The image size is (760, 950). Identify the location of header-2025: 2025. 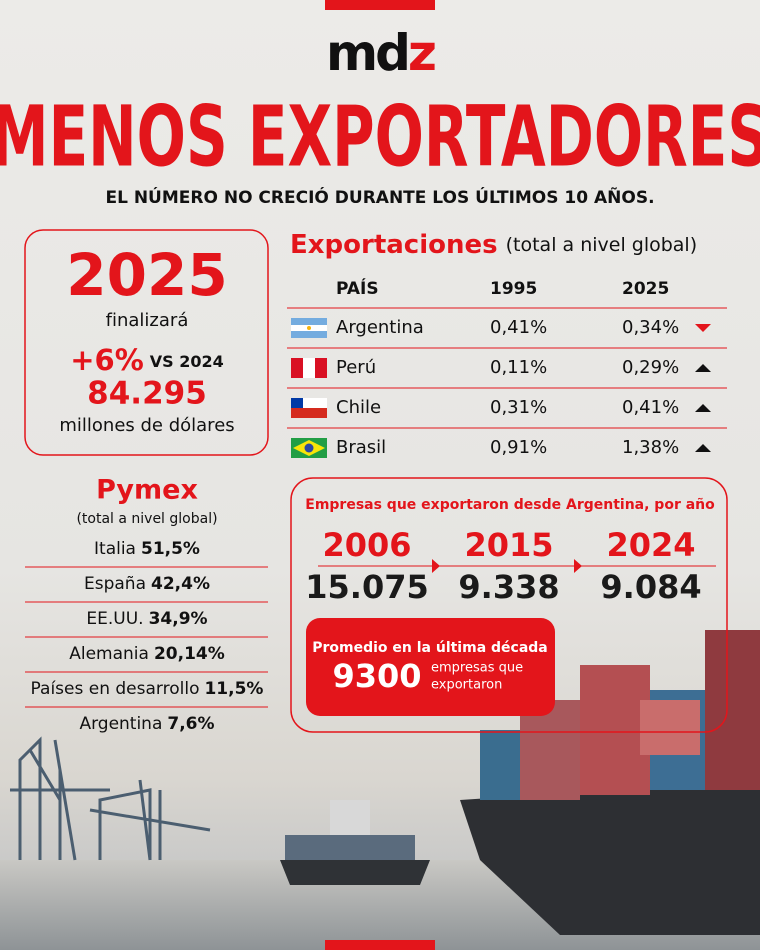
(645, 289).